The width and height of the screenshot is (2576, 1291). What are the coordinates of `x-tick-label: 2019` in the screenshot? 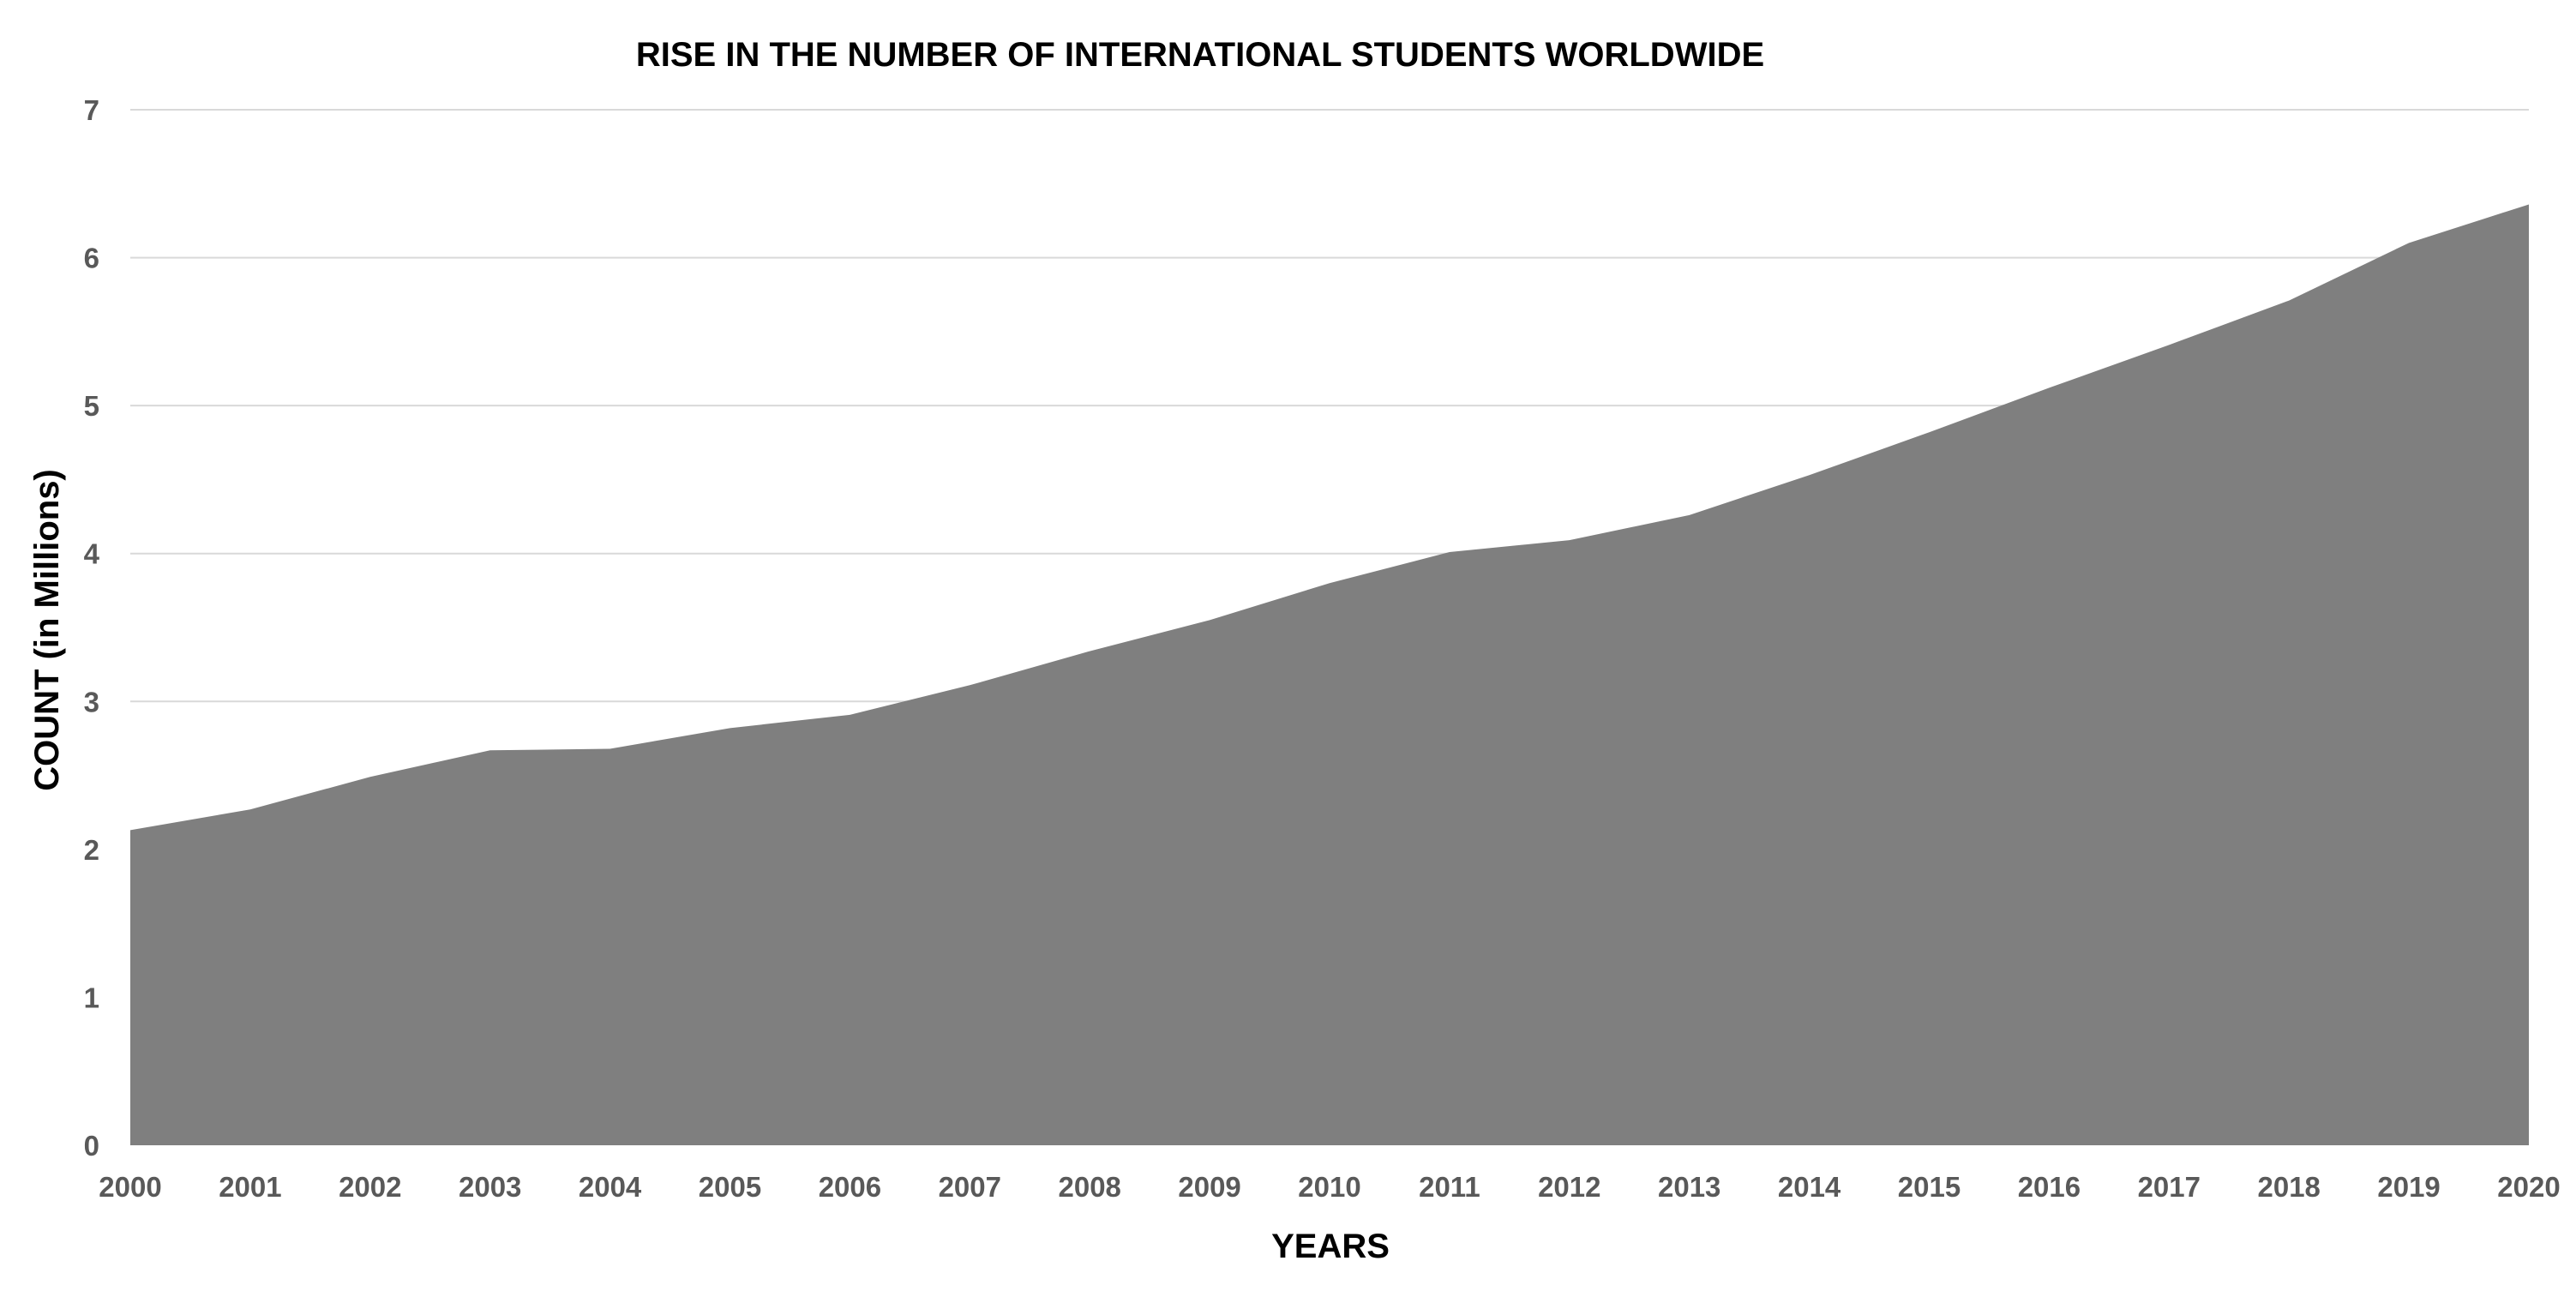 It's located at (2408, 1187).